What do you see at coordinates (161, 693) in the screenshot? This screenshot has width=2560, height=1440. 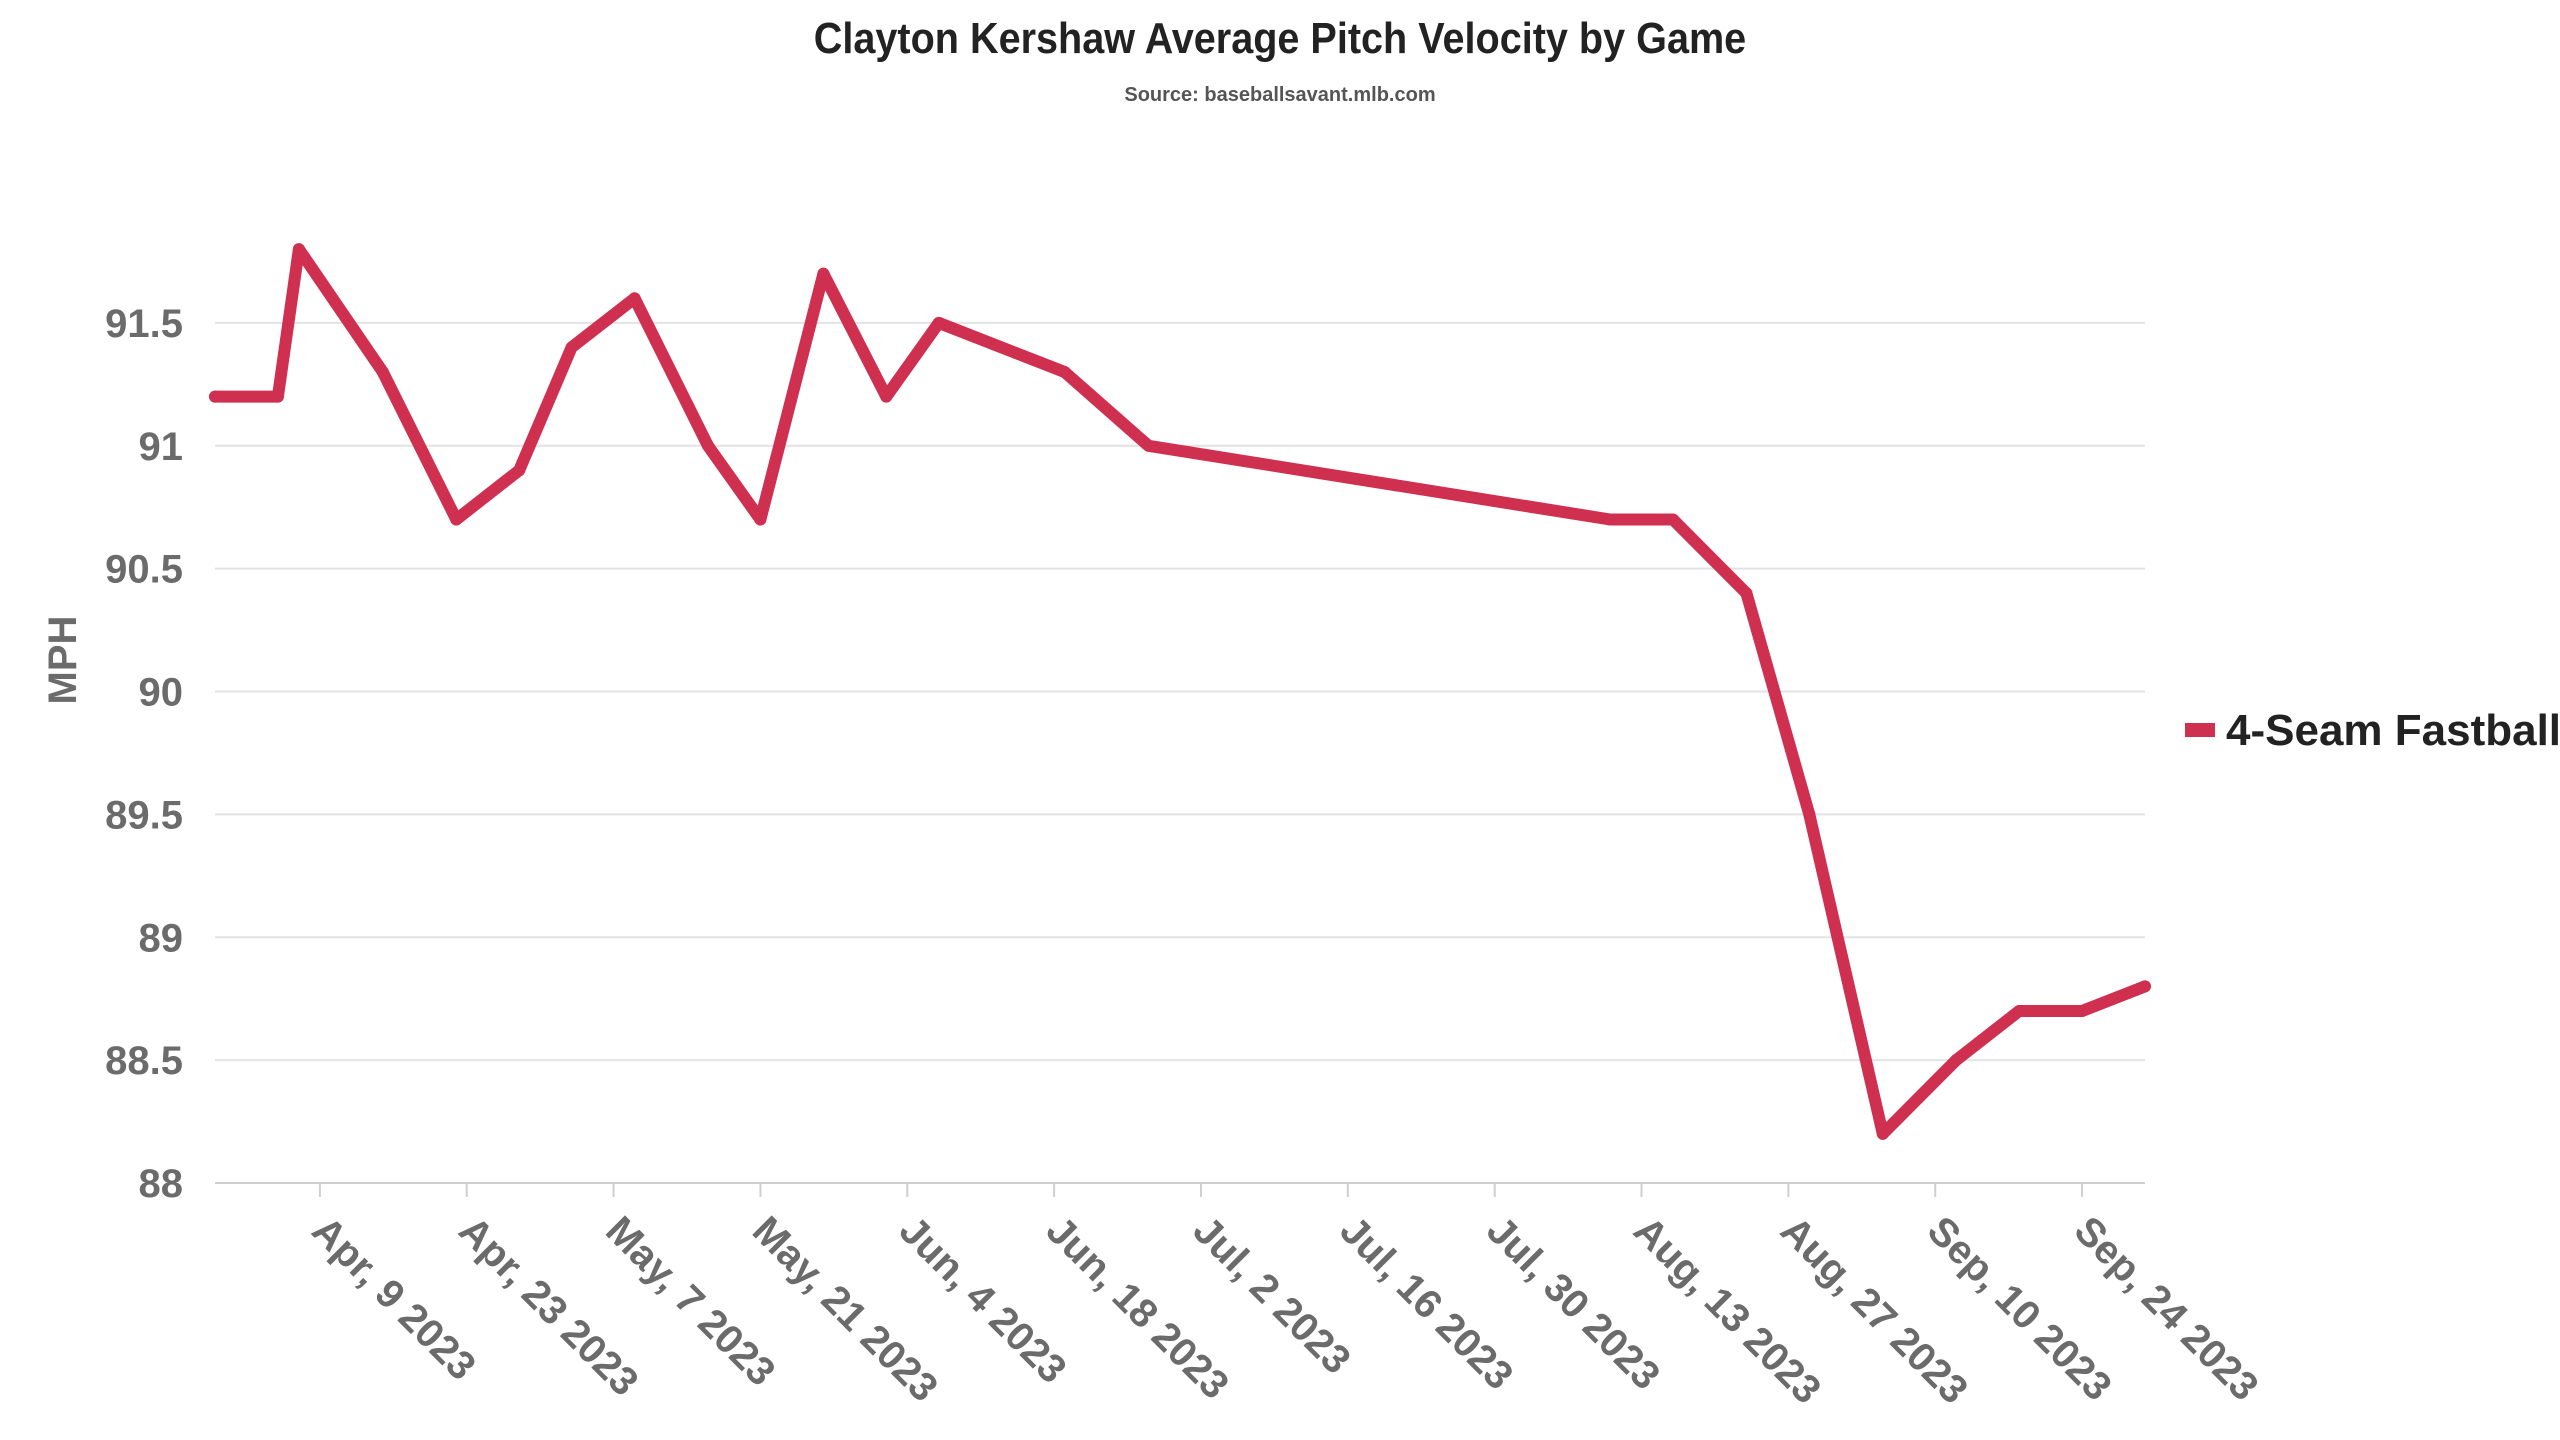 I see `y-tick-label: 90` at bounding box center [161, 693].